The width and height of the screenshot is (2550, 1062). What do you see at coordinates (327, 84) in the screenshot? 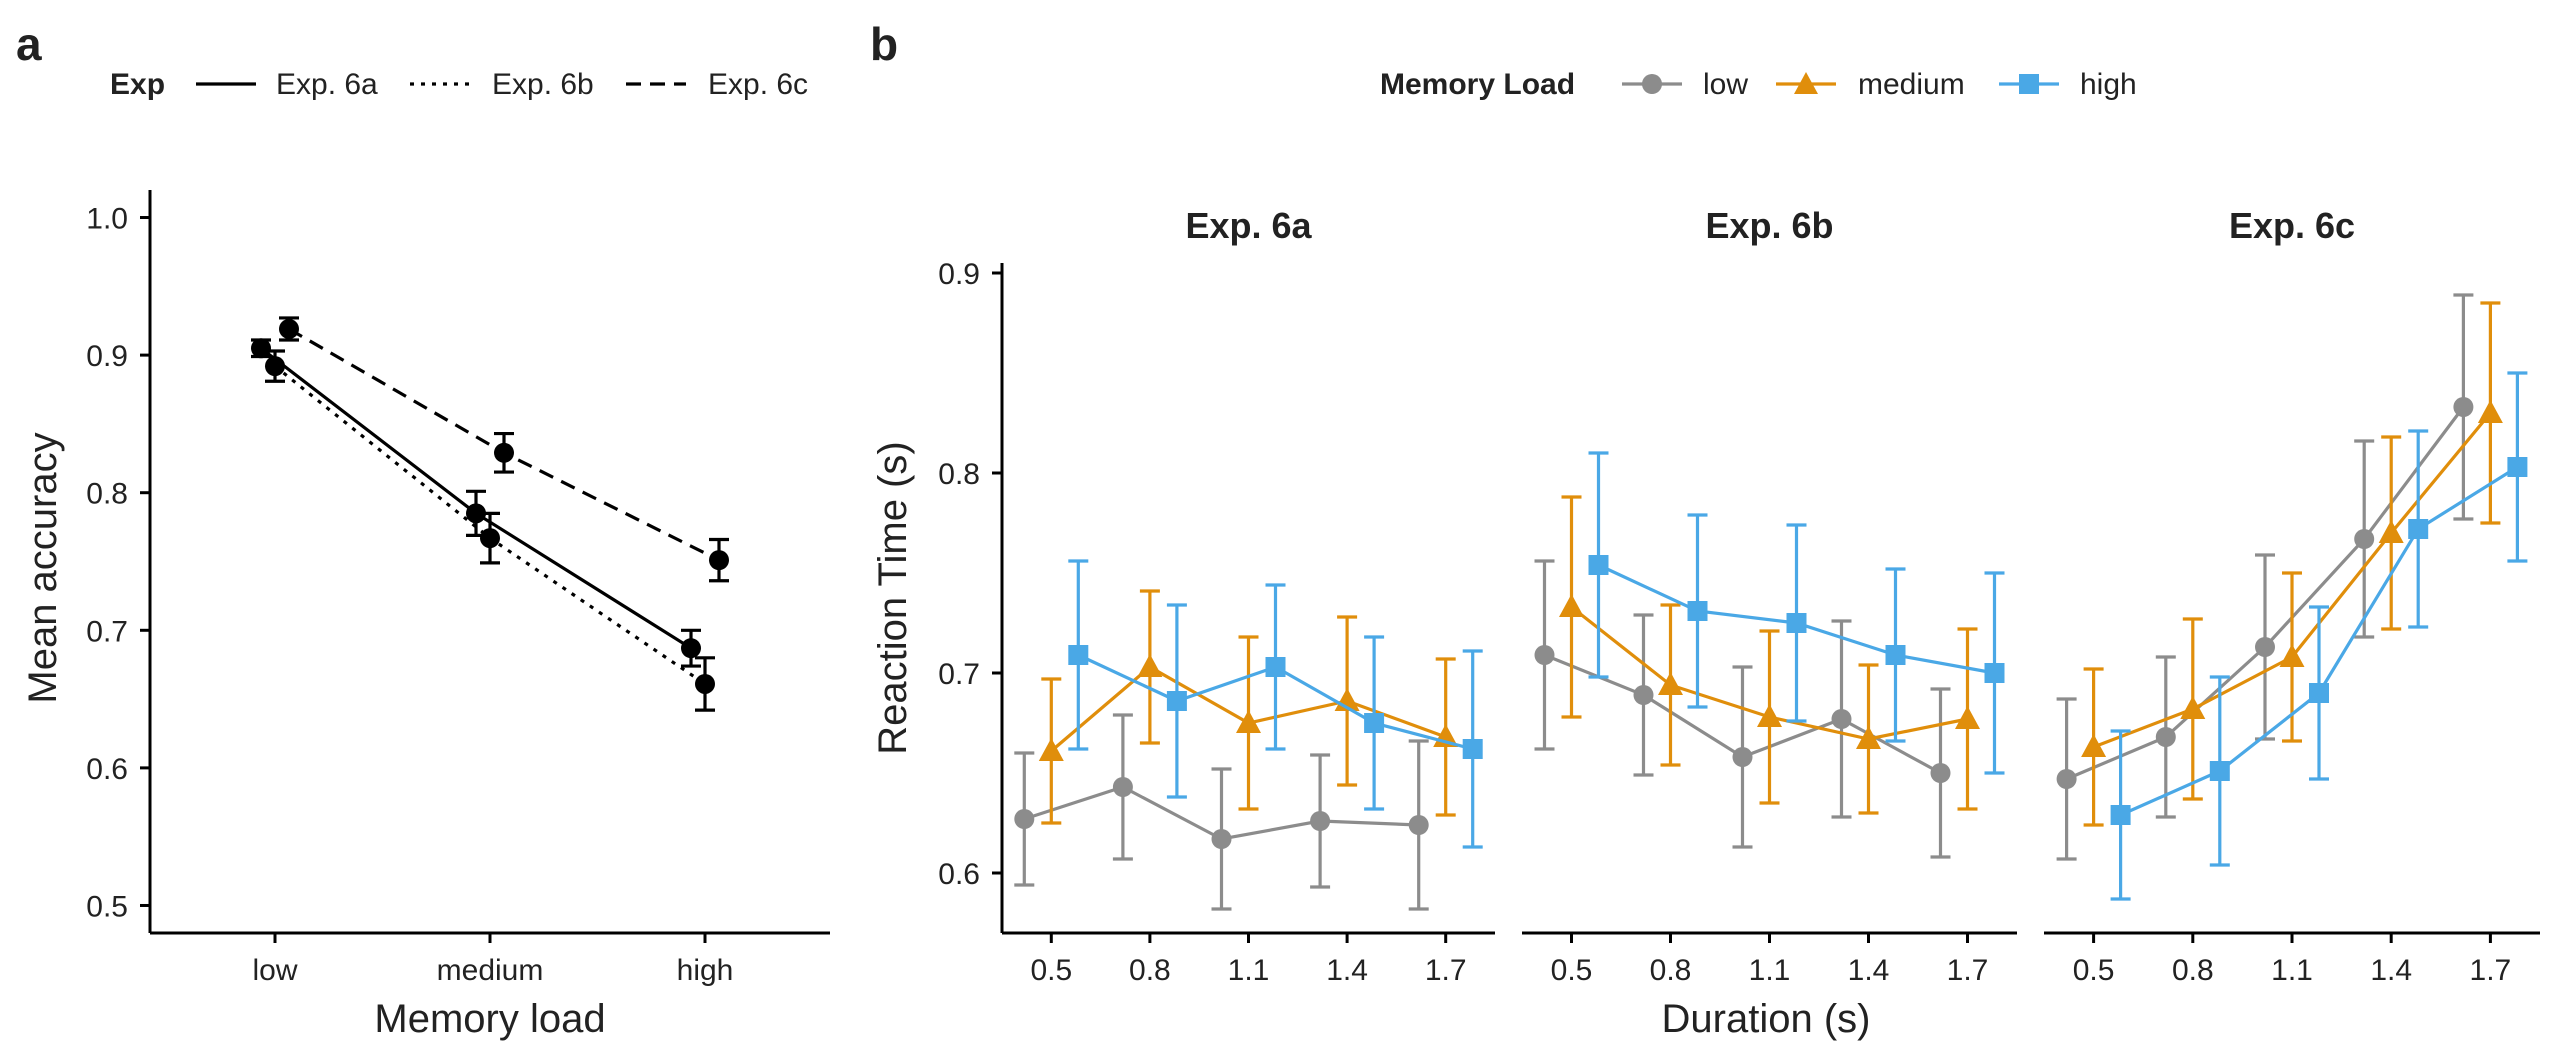
I see `legend-exp-6a-label: Exp. 6a` at bounding box center [327, 84].